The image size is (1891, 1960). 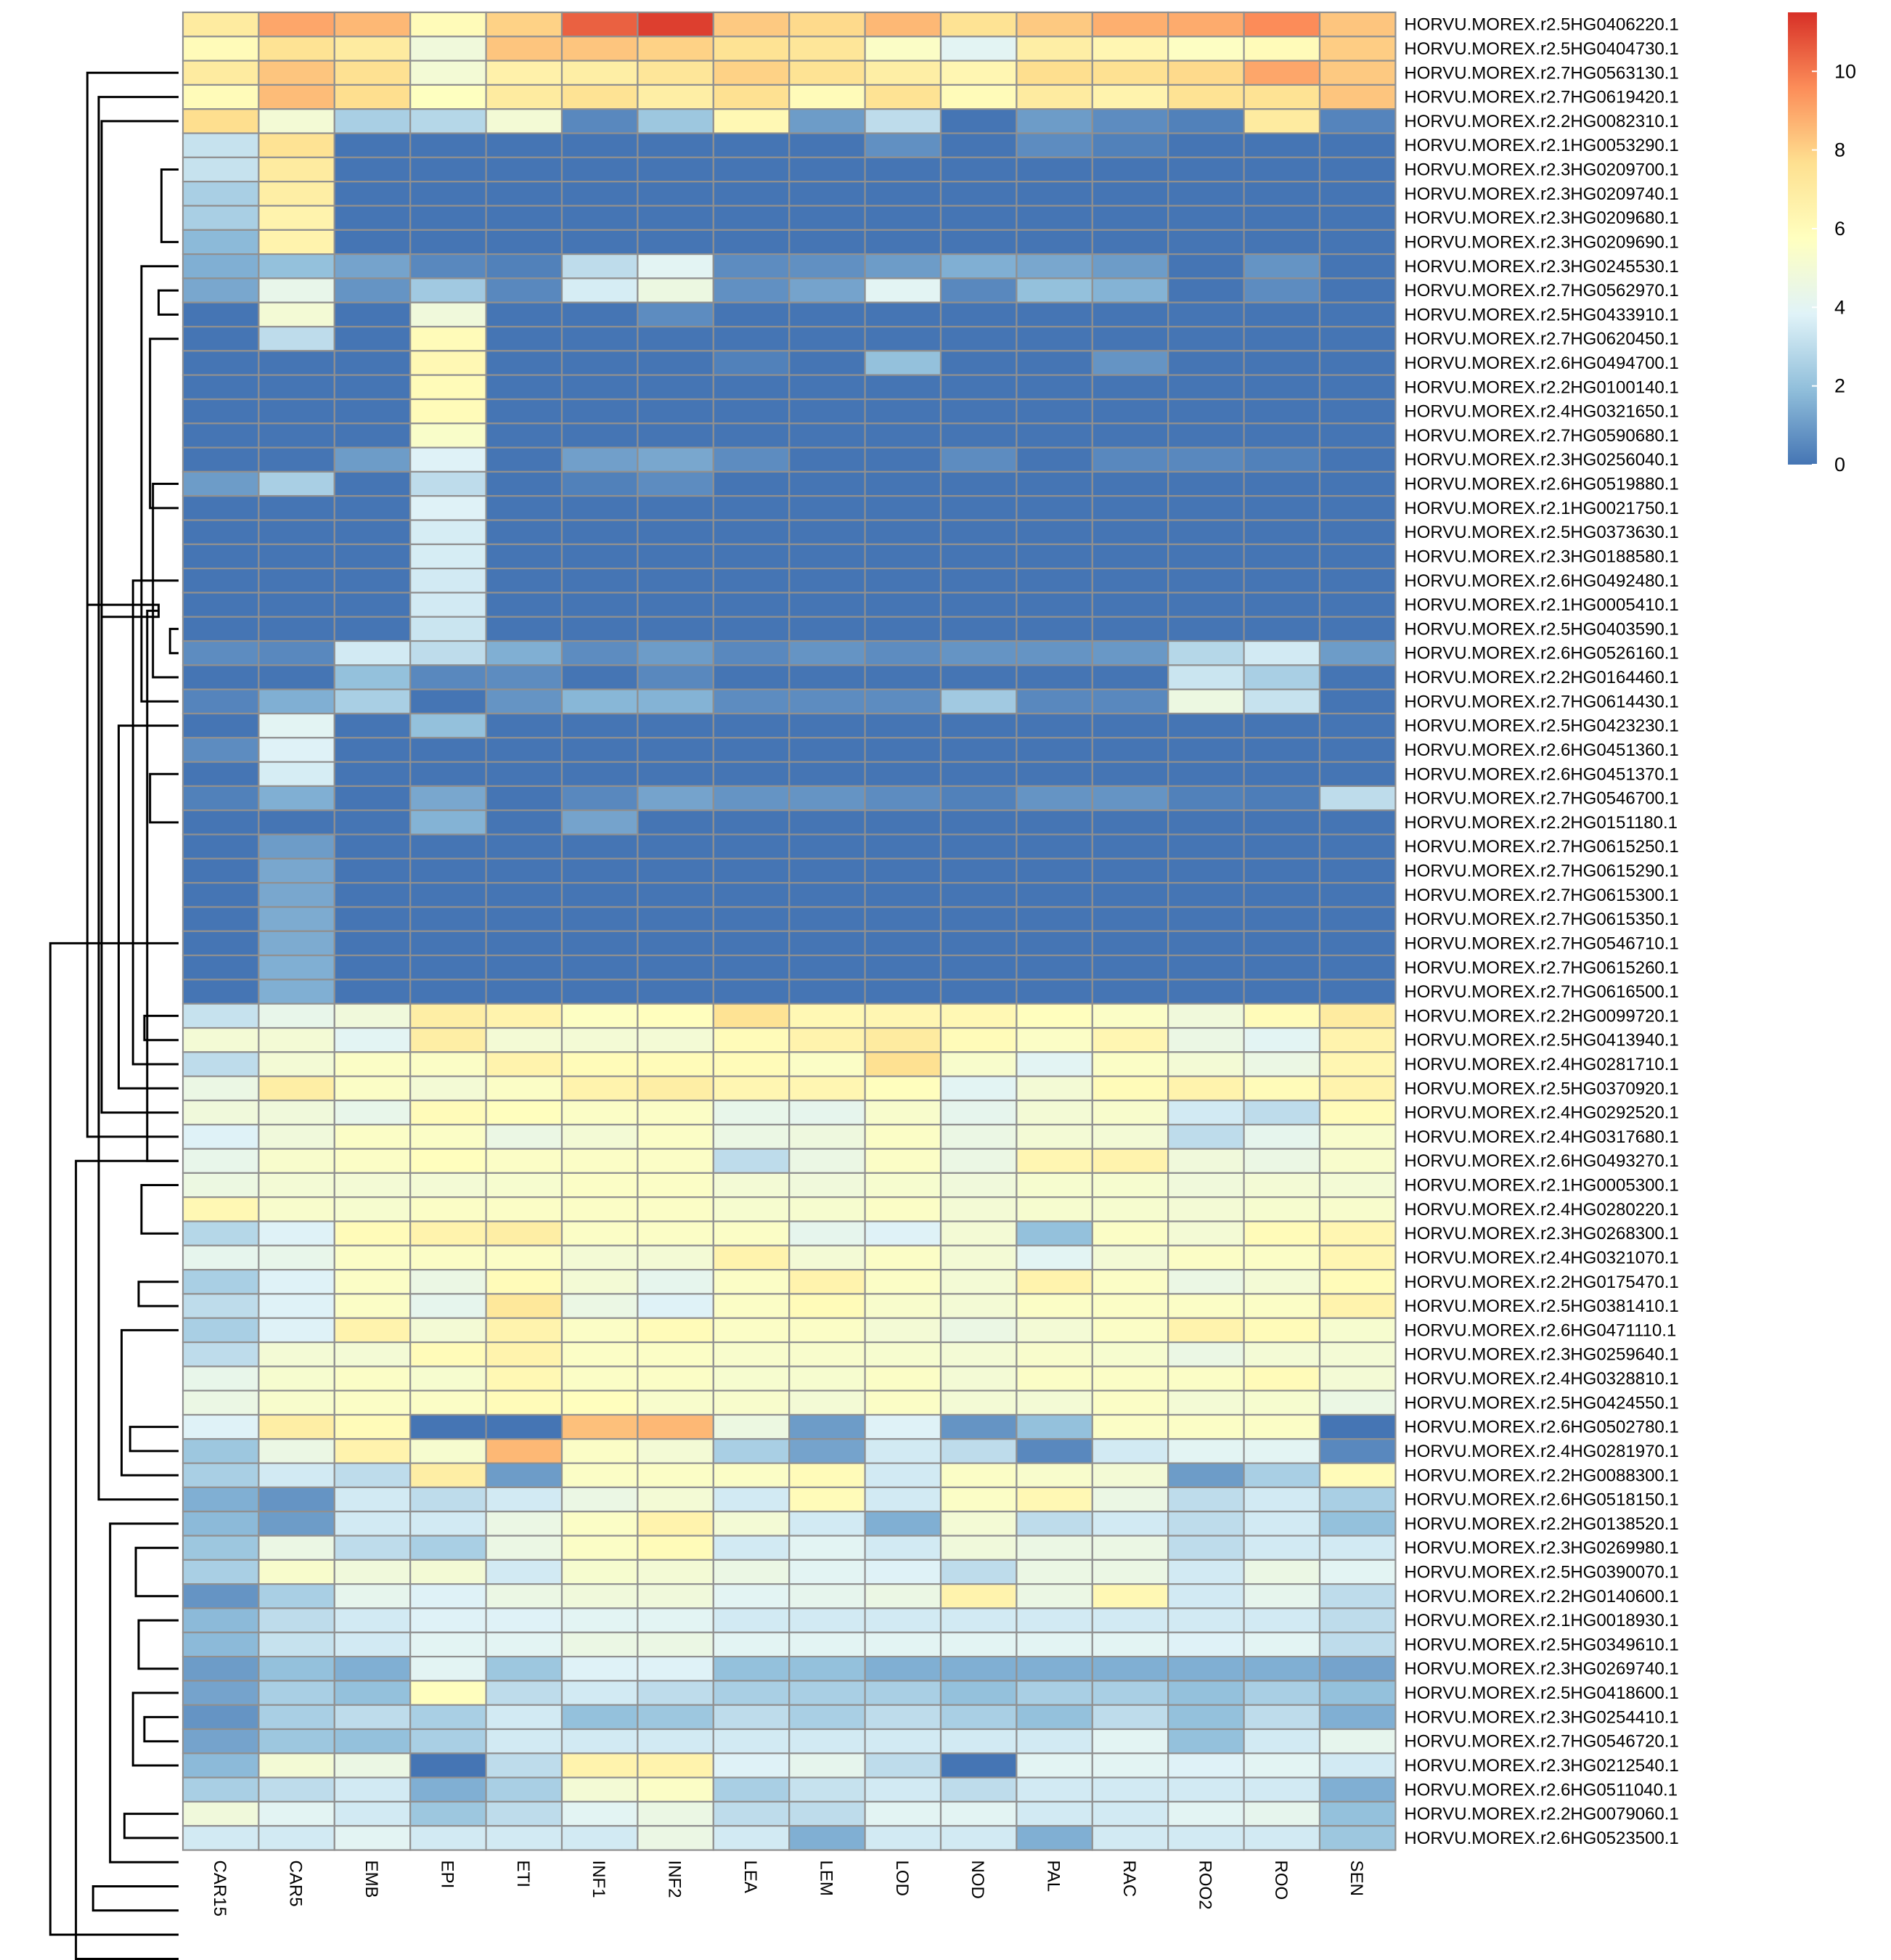 I want to click on row-label: HORVU.MOREX.r2.7HG0616500.1, so click(x=1541, y=992).